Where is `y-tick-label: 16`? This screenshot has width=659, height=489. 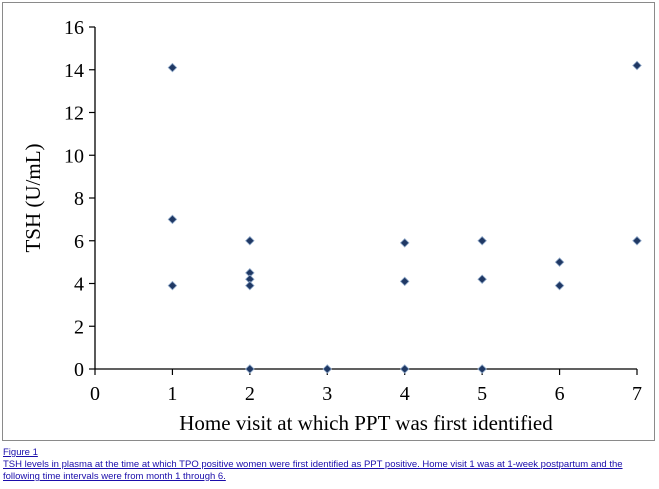 y-tick-label: 16 is located at coordinates (74, 28).